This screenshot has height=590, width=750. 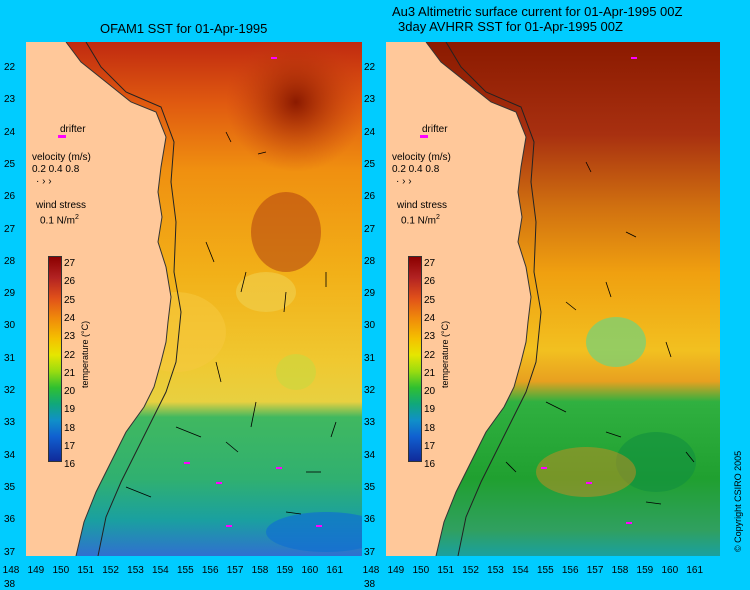 I want to click on latitude-label: 31, so click(x=10, y=358).